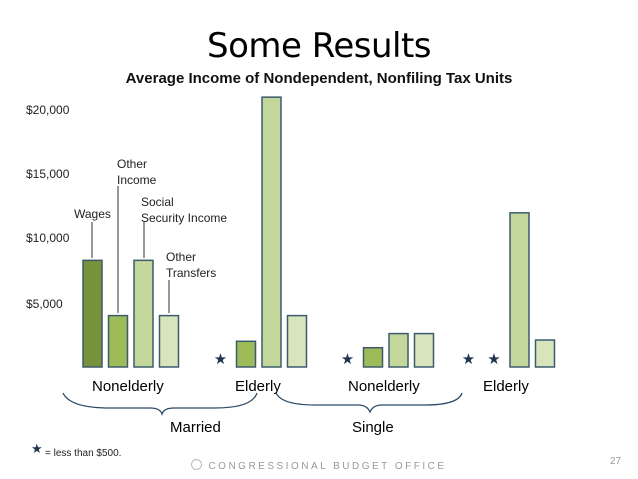 The width and height of the screenshot is (638, 479). Describe the element at coordinates (48, 238) in the screenshot. I see `y-tick-label: $10,000` at that location.